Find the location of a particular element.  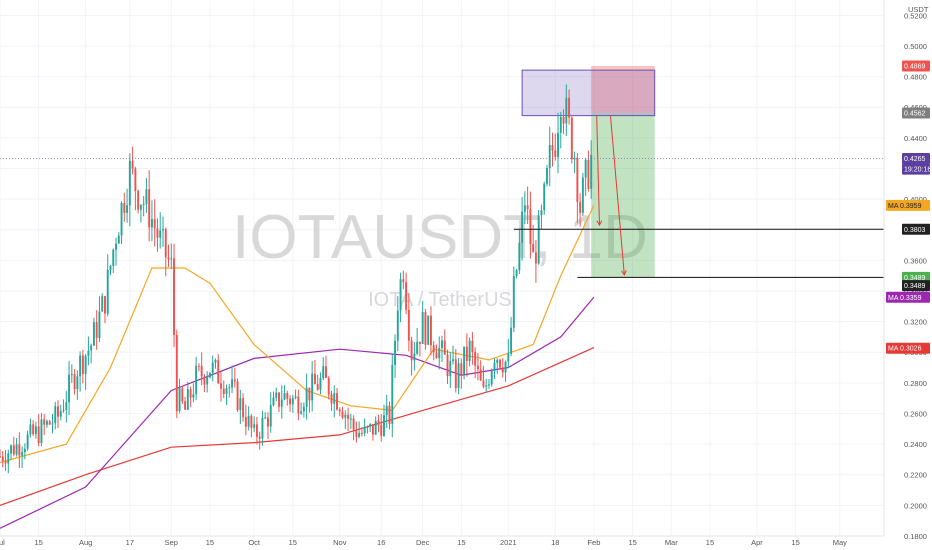

time-tick-label: May is located at coordinates (840, 542).